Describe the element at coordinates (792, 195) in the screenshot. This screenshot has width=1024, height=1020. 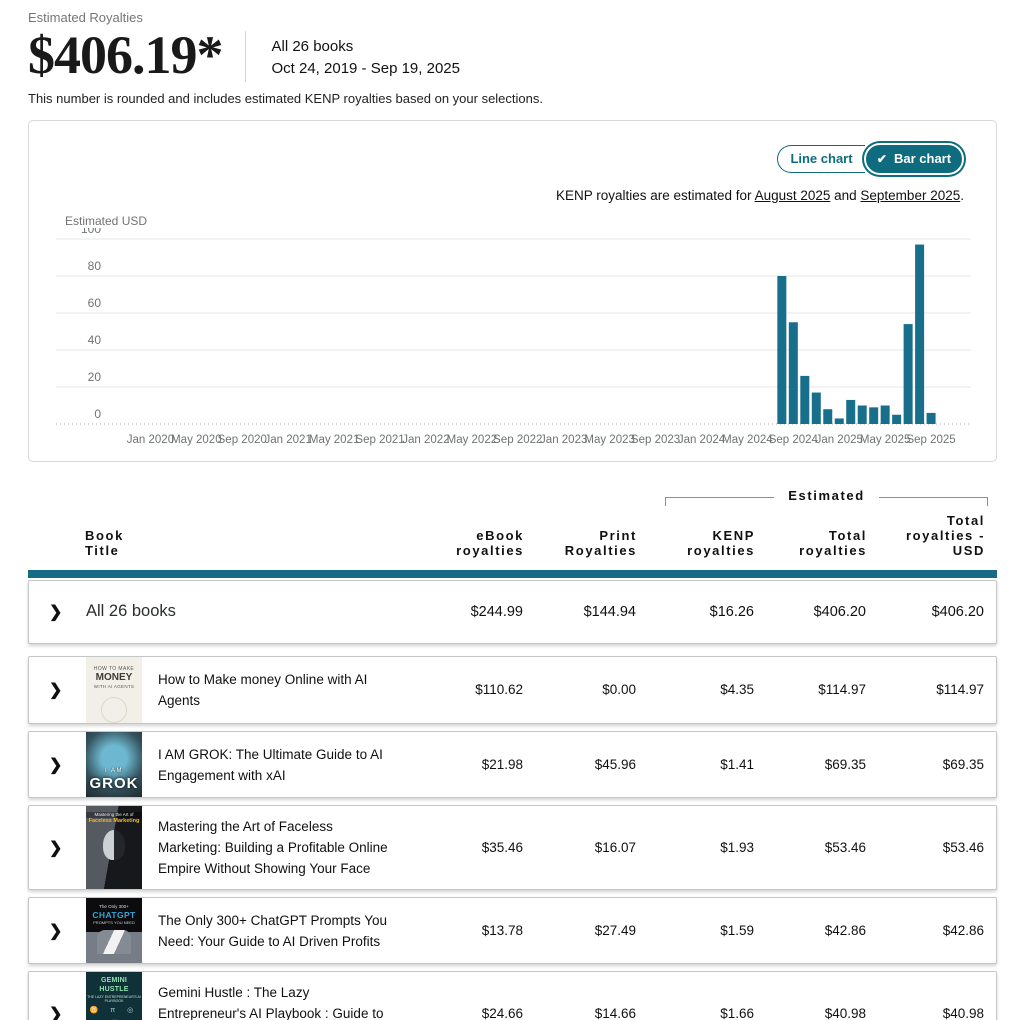
I see `august-2025-link: August 2025` at that location.